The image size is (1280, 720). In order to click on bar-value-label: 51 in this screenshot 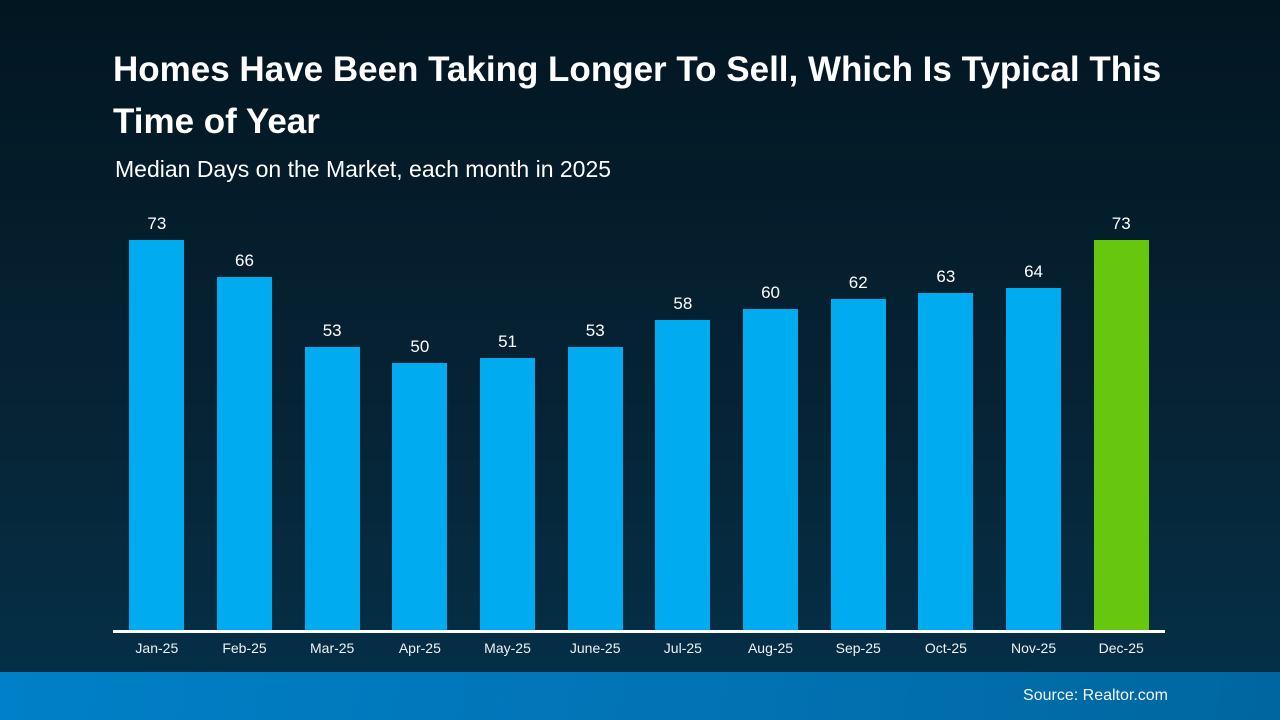, I will do `click(507, 341)`.